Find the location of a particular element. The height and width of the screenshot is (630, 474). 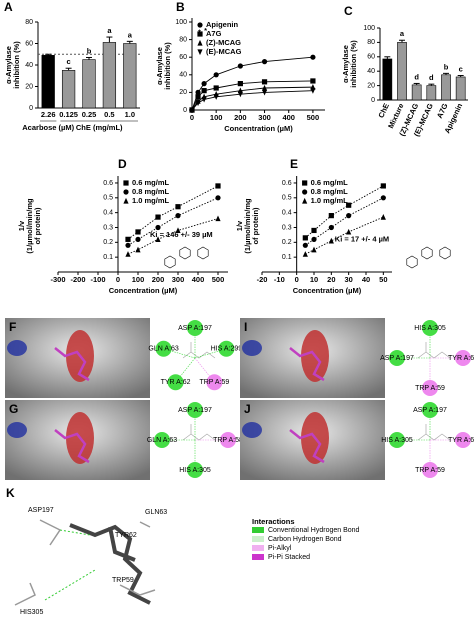

panel-label: E is located at coordinates (294, 164).